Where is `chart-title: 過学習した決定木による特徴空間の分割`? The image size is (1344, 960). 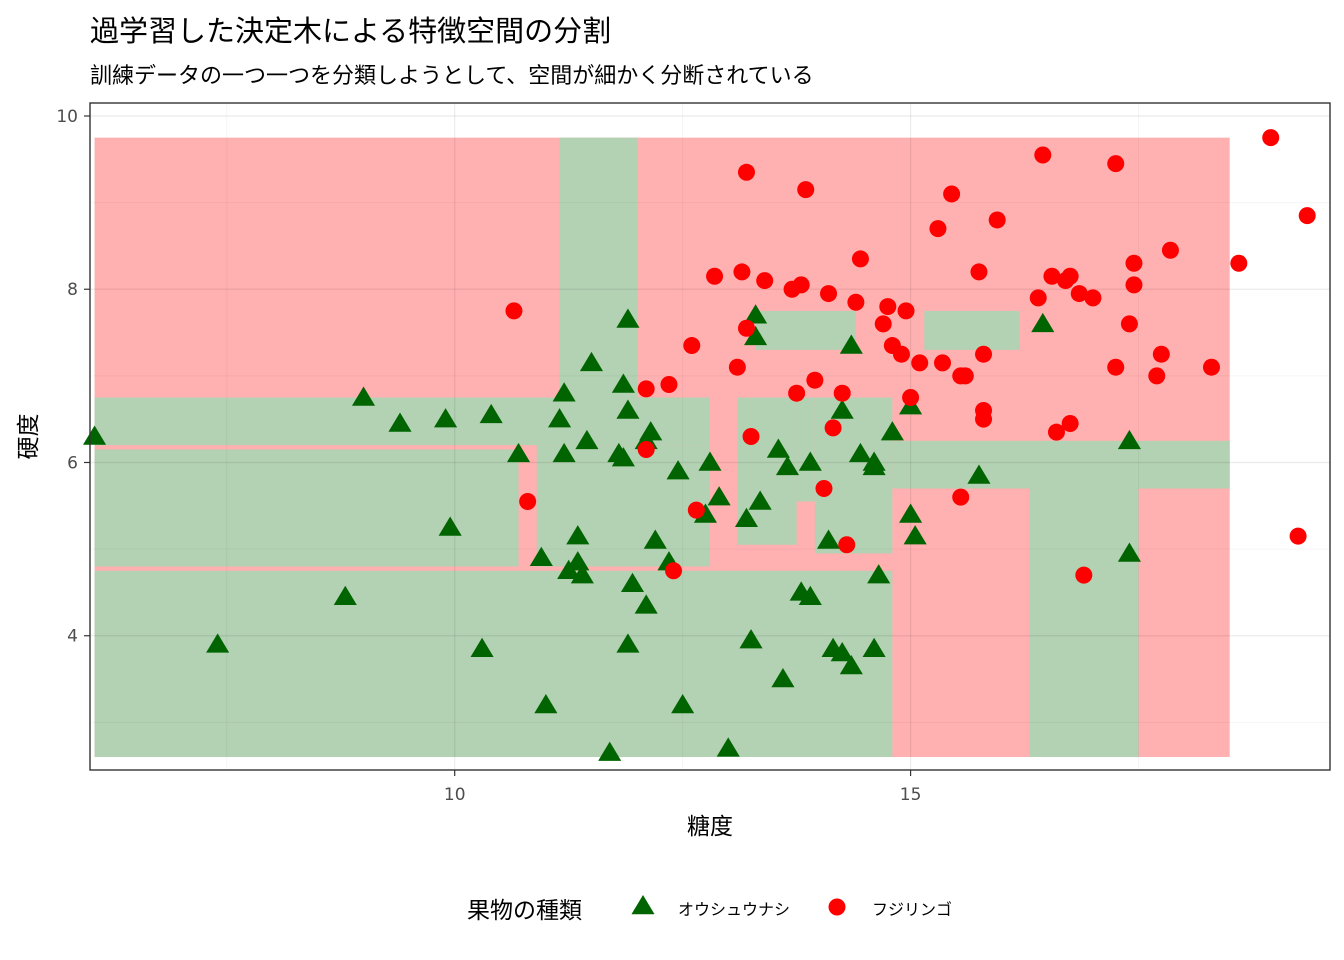
chart-title: 過学習した決定木による特徴空間の分割 is located at coordinates (351, 31).